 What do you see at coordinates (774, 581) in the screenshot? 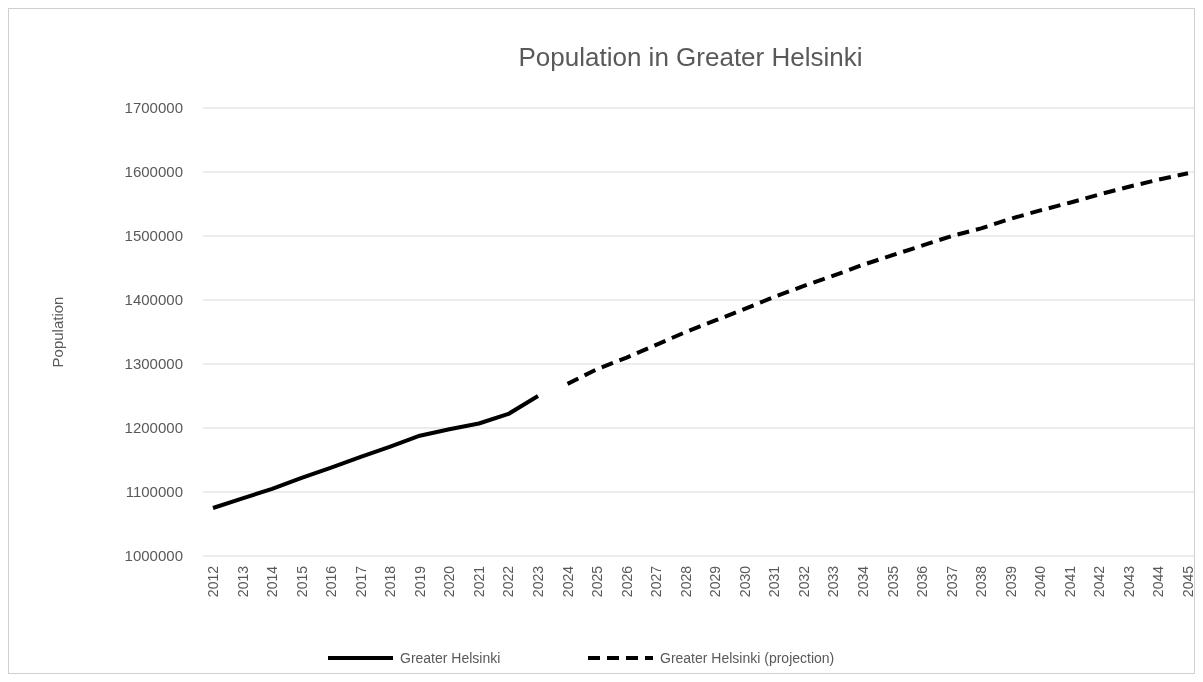
I see `x-tick-label: 2031` at bounding box center [774, 581].